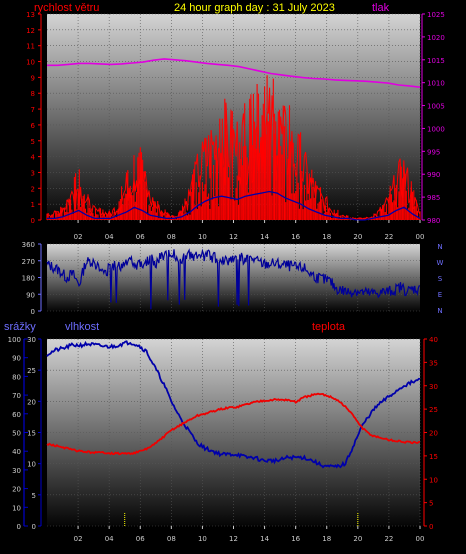 The image size is (466, 554). Describe the element at coordinates (431, 527) in the screenshot. I see `temperature-tick-label: 0` at that location.